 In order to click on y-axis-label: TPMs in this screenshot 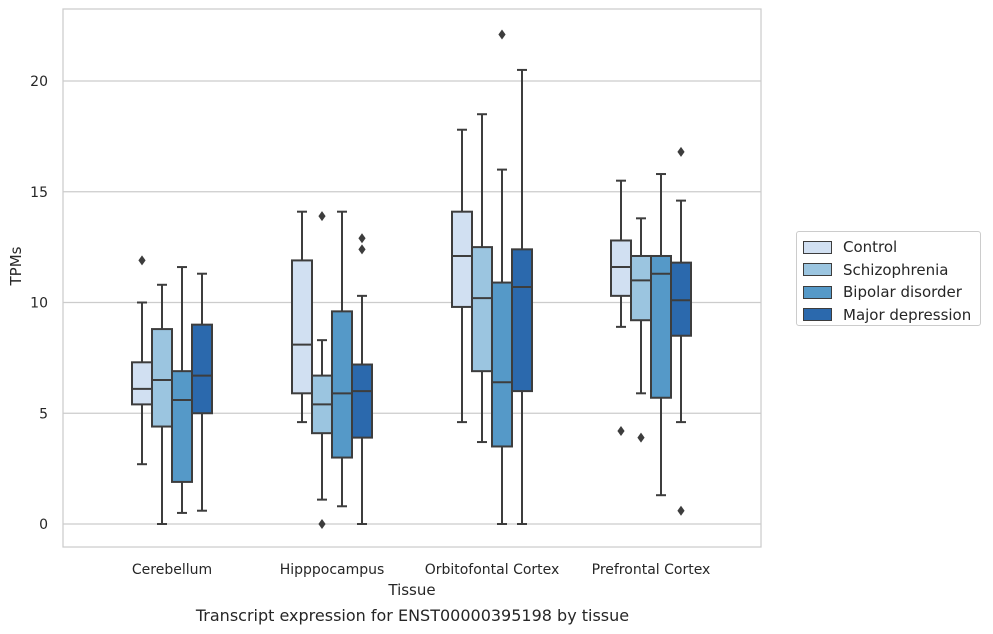, I will do `click(16, 266)`.